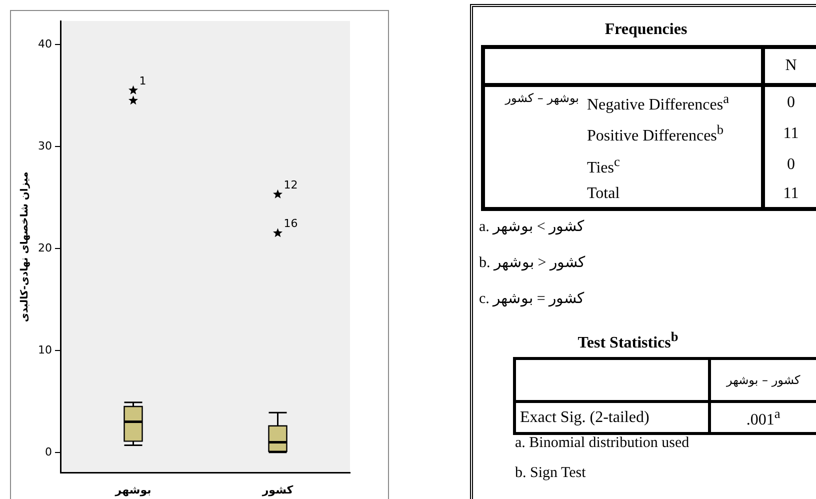 The image size is (816, 499). I want to click on text: کشور – بوشهر, so click(762, 380).